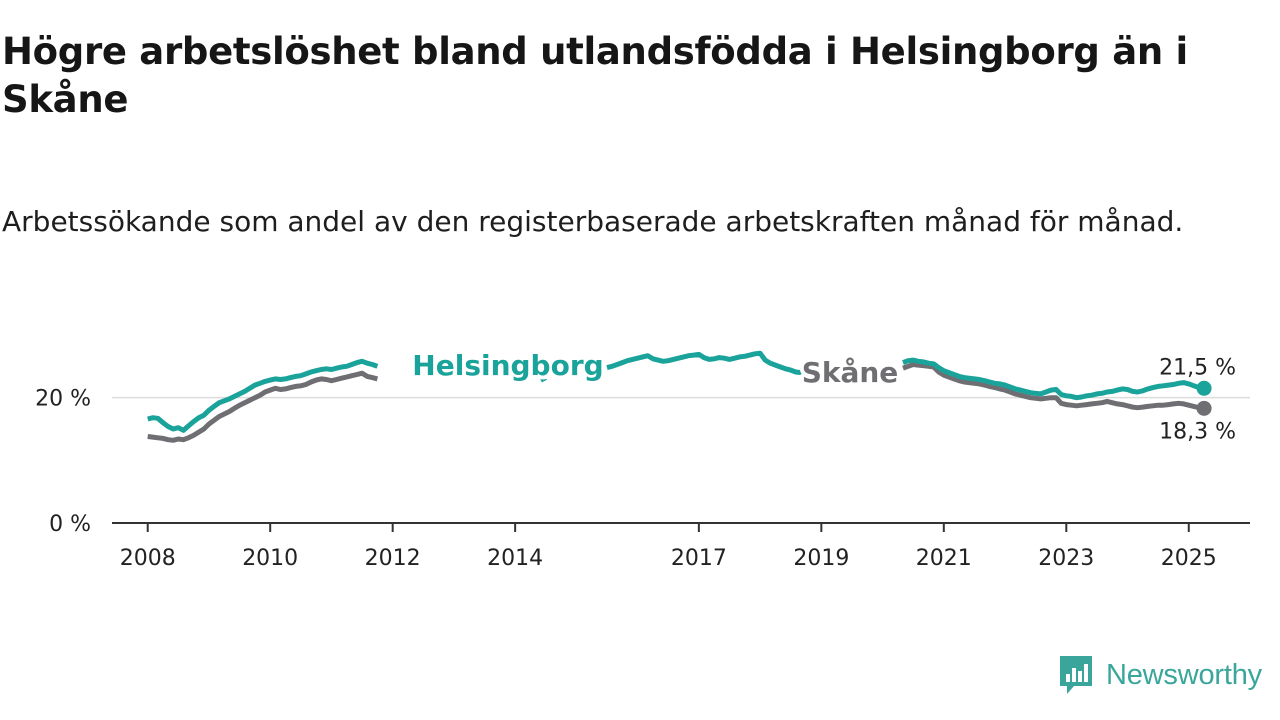  Describe the element at coordinates (1076, 675) in the screenshot. I see `newsworthy-logo-icon` at that location.